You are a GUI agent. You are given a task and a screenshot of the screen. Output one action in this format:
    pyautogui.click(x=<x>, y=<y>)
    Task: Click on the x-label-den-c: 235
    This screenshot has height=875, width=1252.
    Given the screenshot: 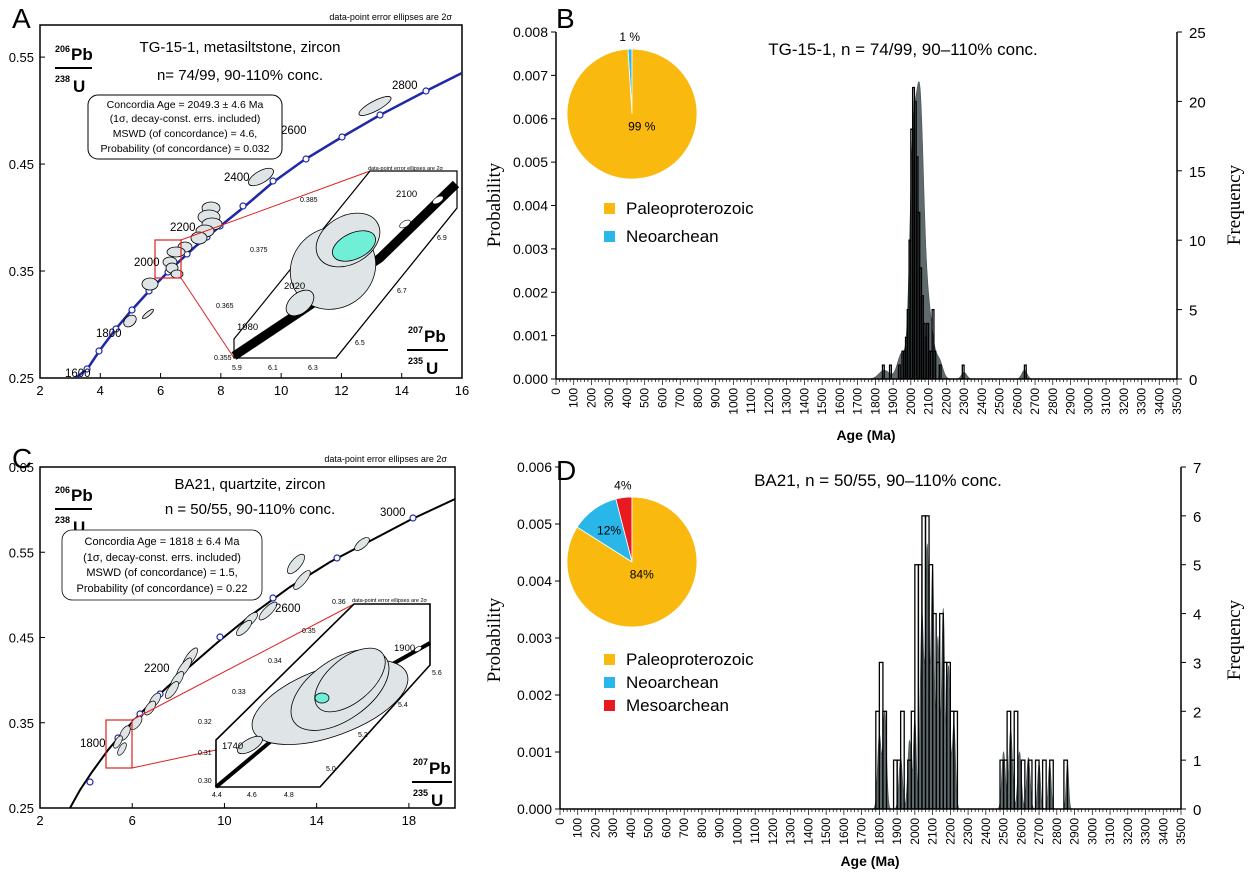 What is the action you would take?
    pyautogui.click(x=420, y=793)
    